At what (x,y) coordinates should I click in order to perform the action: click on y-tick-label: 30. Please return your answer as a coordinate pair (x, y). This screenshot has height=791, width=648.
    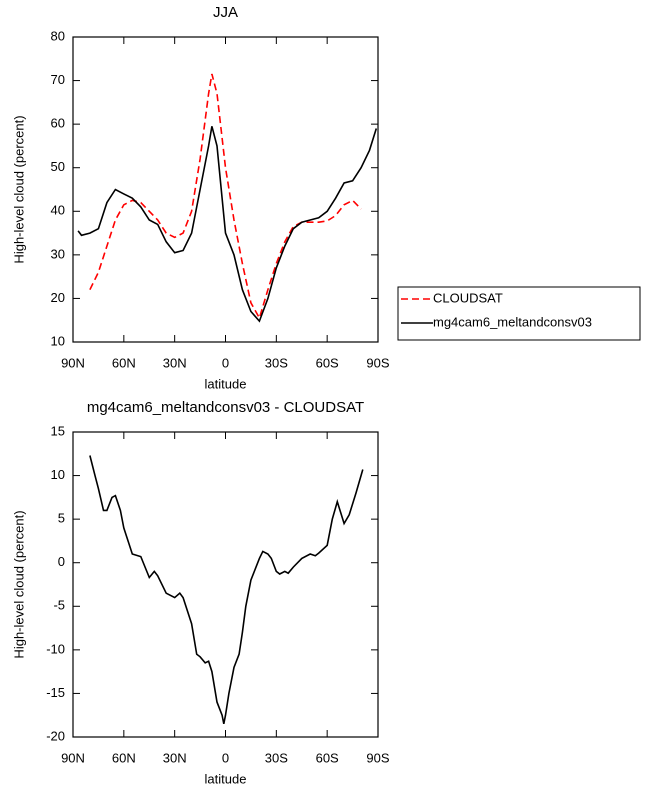
    Looking at the image, I should click on (58, 253).